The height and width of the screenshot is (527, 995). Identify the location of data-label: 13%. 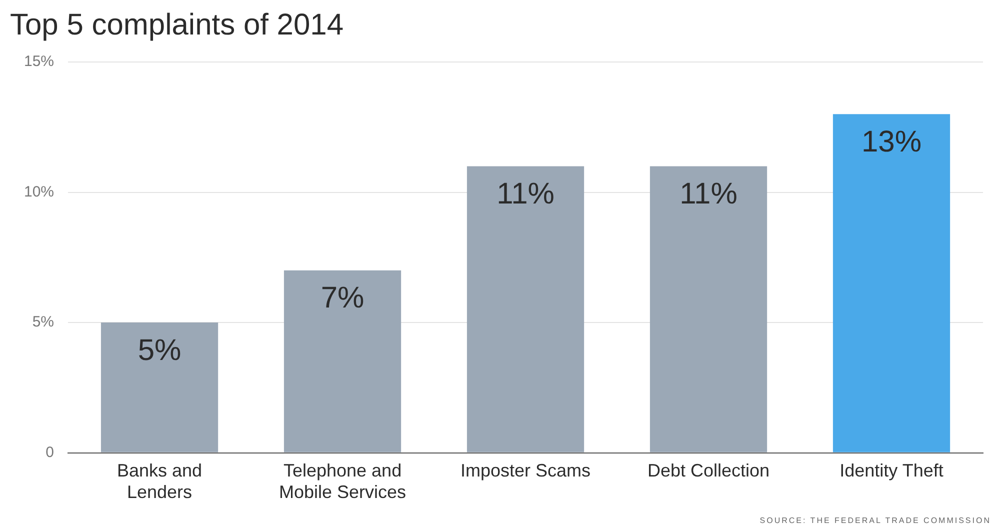
(891, 141).